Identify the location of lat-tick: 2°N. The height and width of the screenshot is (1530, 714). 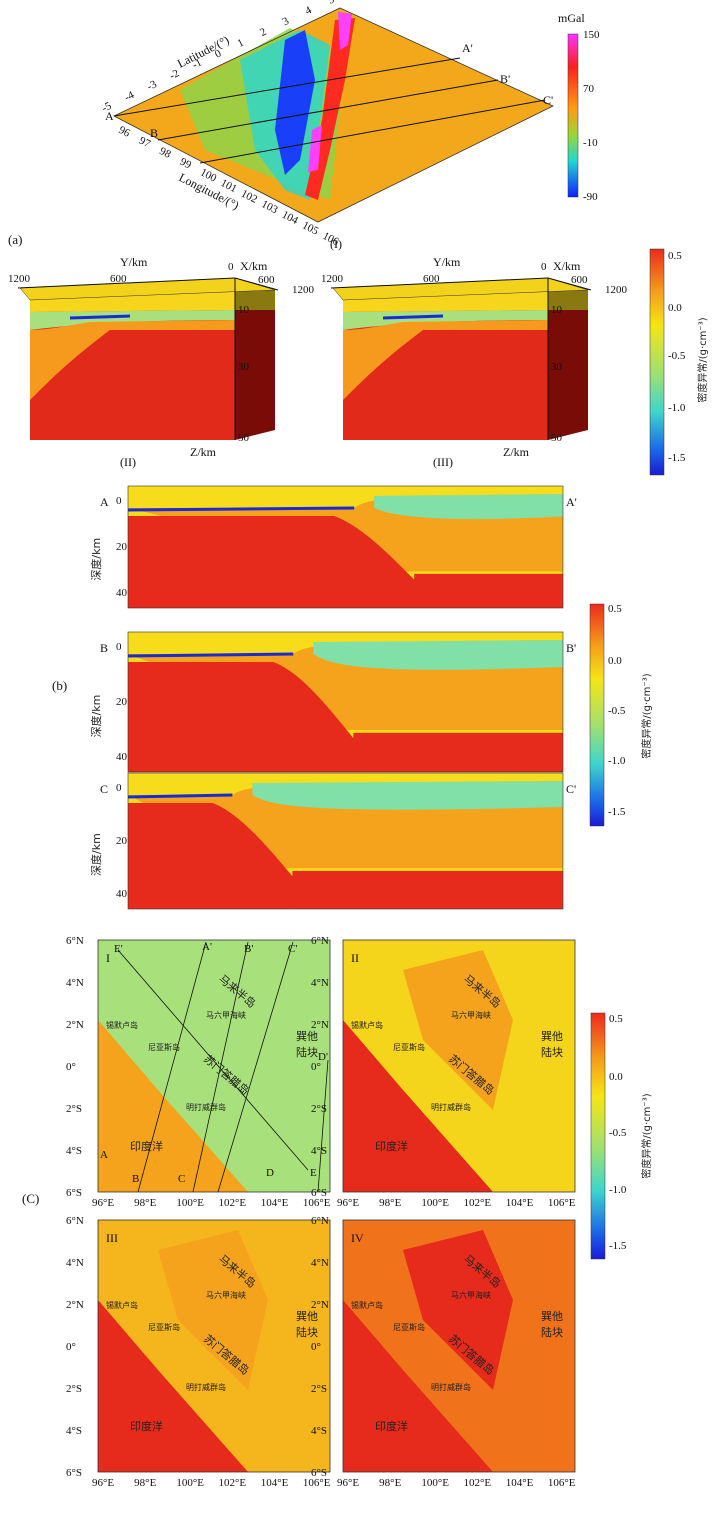
(320, 1305).